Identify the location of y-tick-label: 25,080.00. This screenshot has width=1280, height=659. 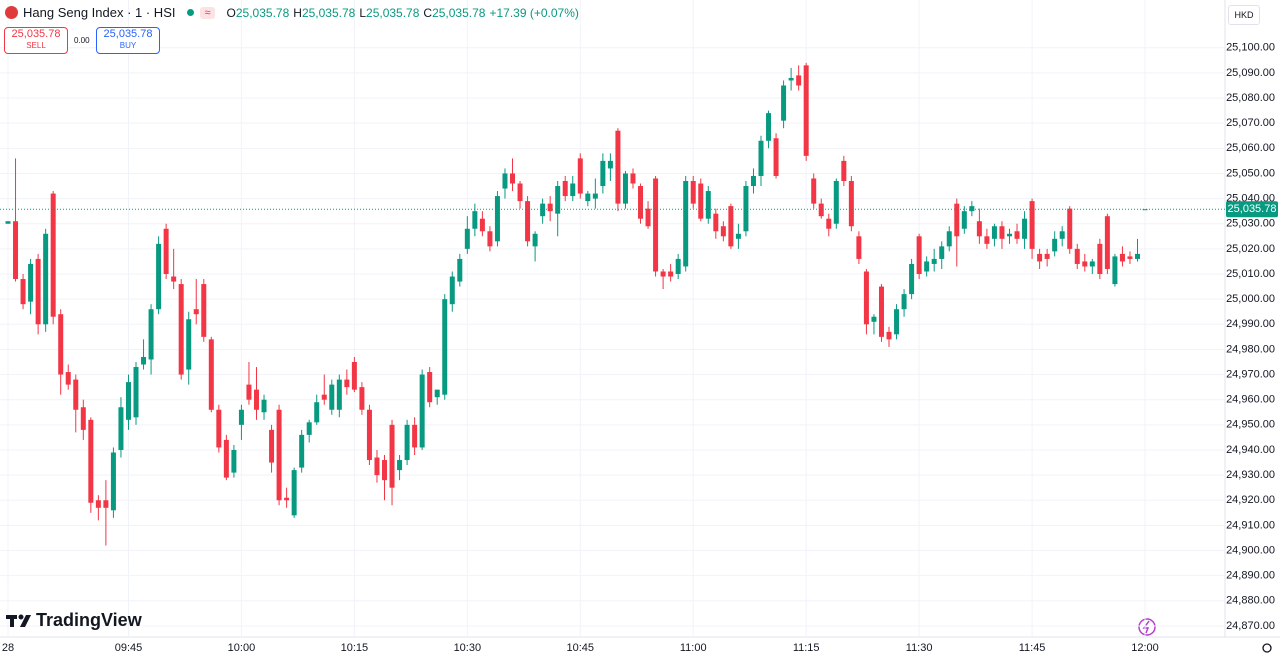
(1250, 98).